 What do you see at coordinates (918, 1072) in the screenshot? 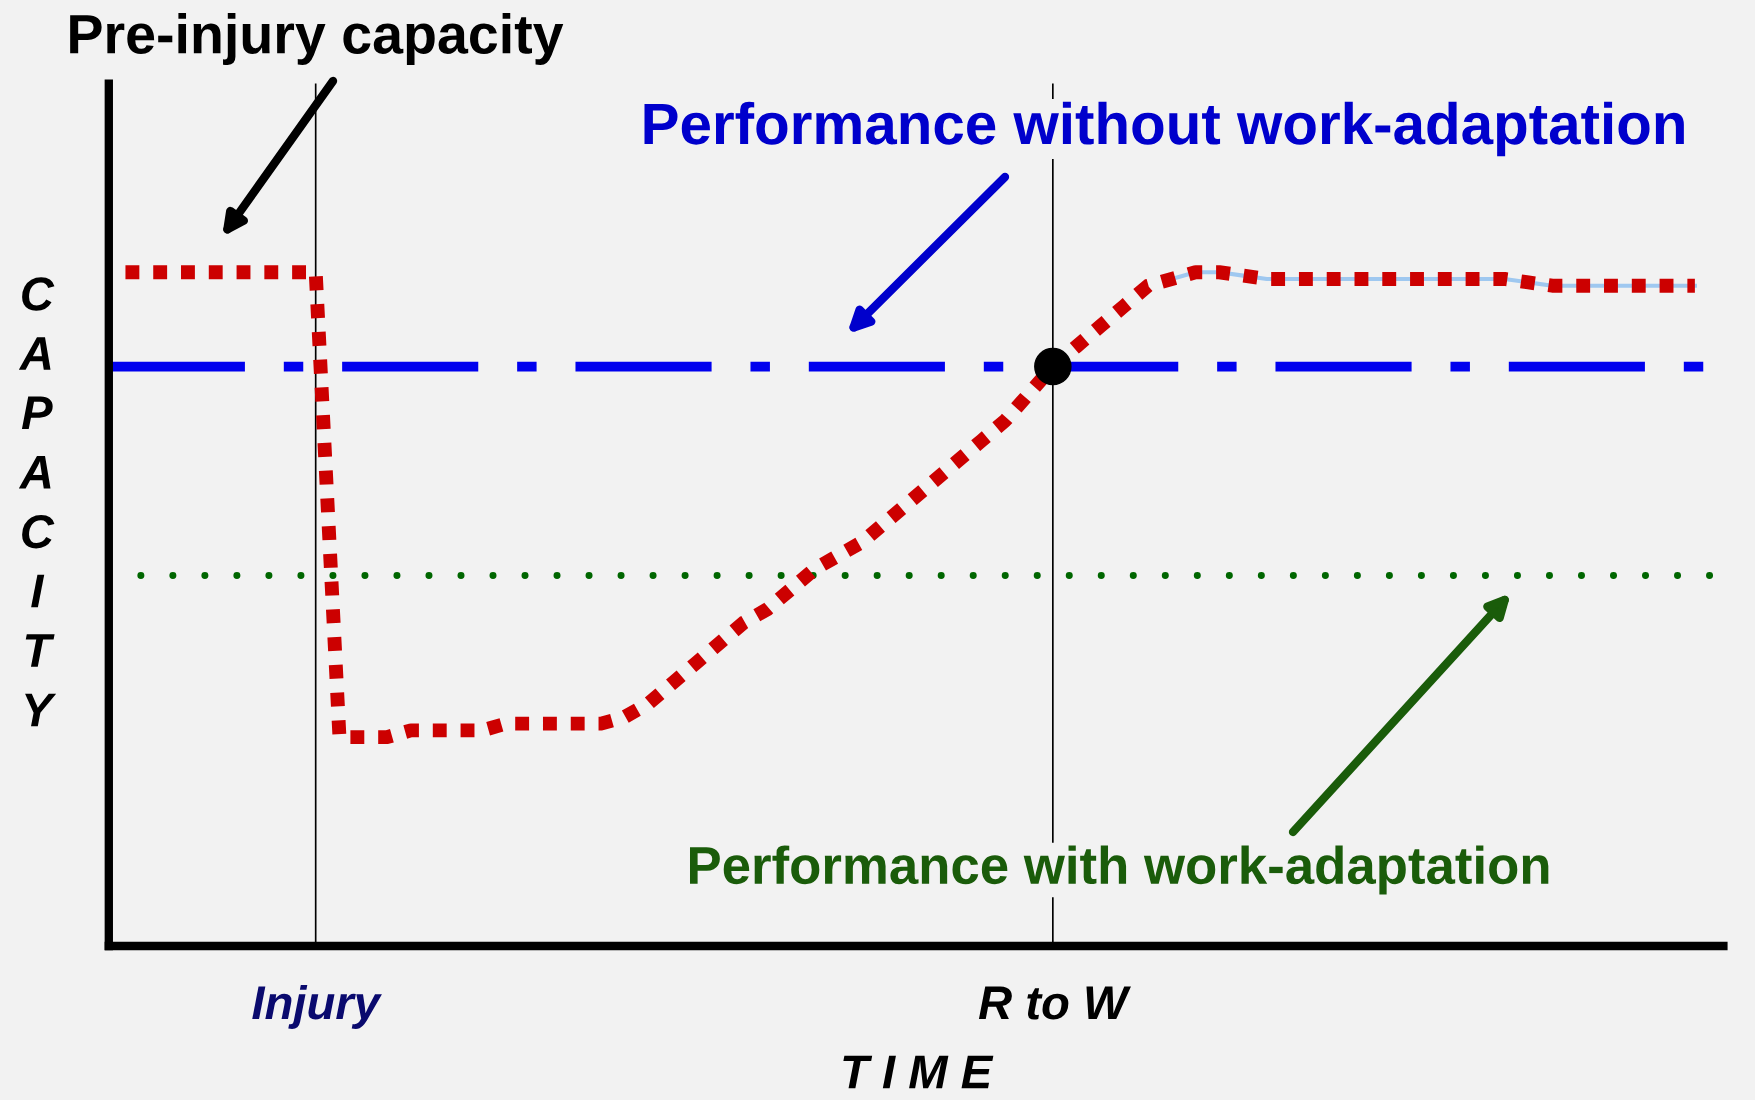
I see `x-axis-title: T I M E` at bounding box center [918, 1072].